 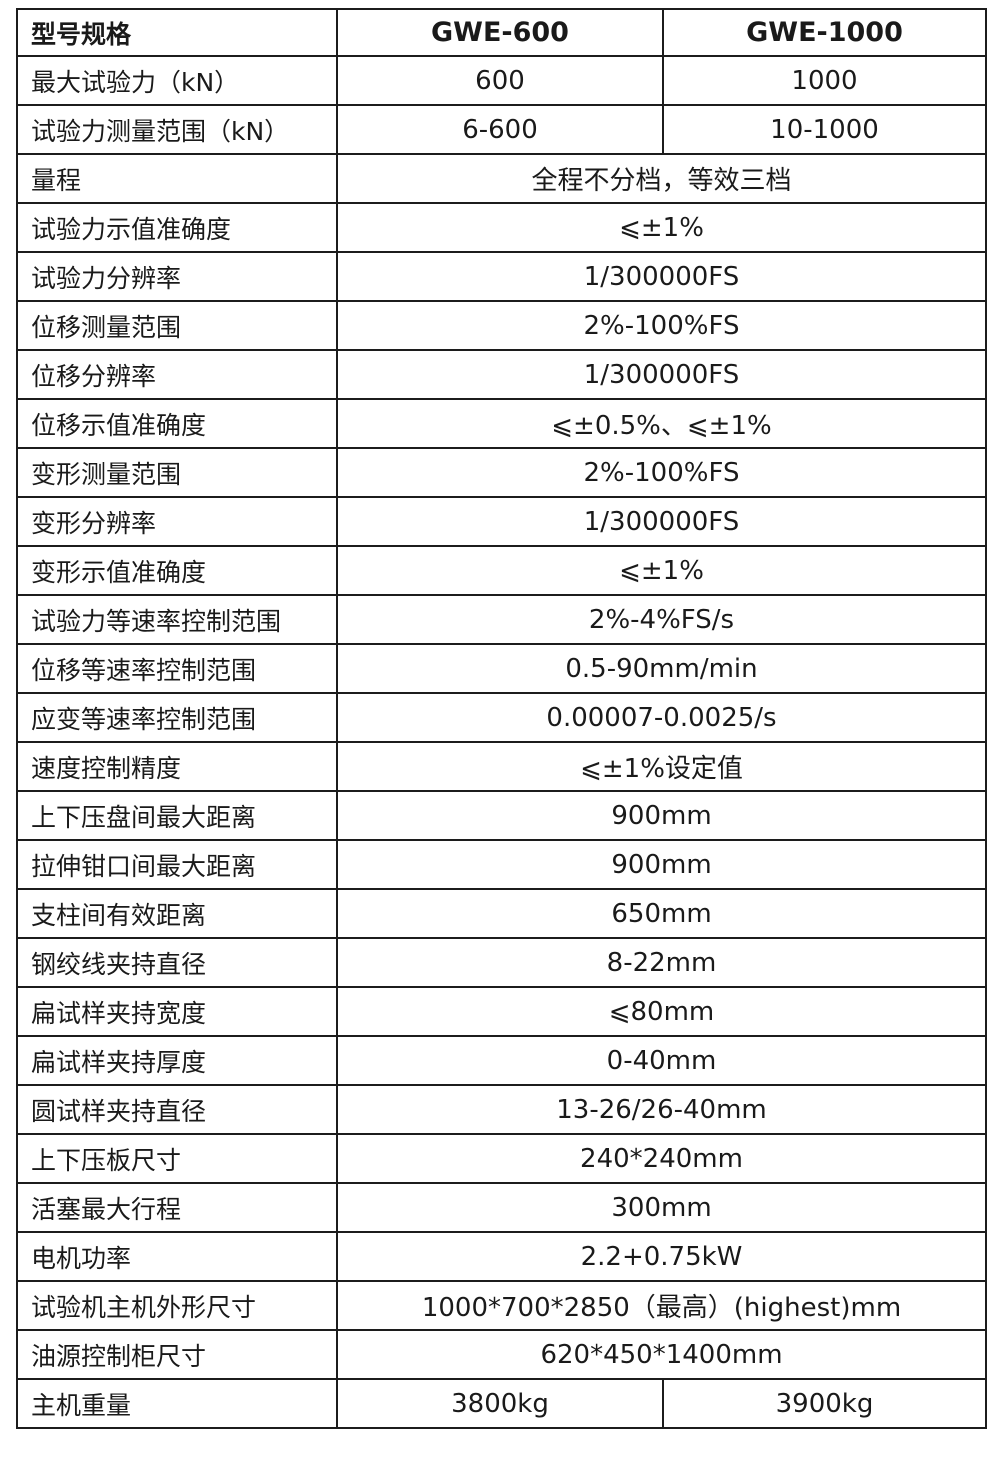 What do you see at coordinates (661, 178) in the screenshot?
I see `spec-value-cell: 全程不分档，等效三档` at bounding box center [661, 178].